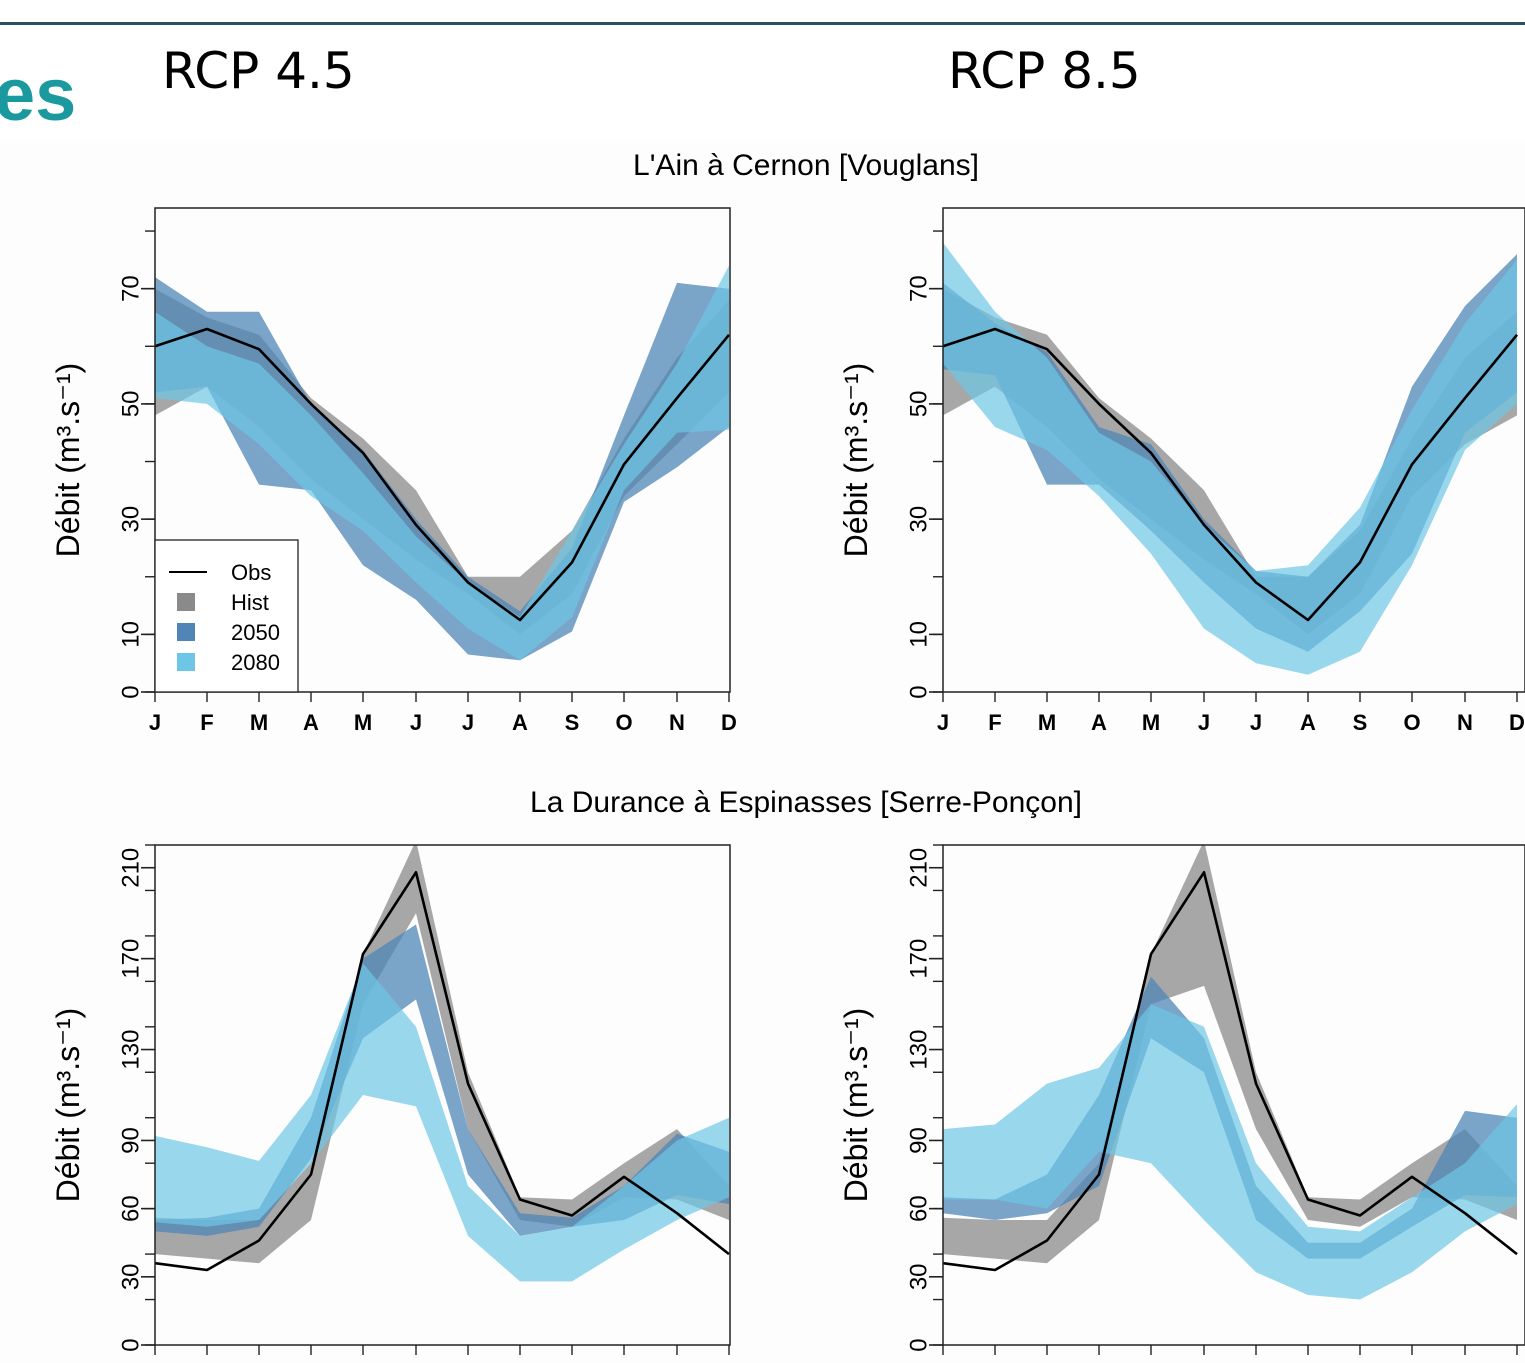 The width and height of the screenshot is (1525, 1363). What do you see at coordinates (250, 602) in the screenshot?
I see `legend-hist: Hist` at bounding box center [250, 602].